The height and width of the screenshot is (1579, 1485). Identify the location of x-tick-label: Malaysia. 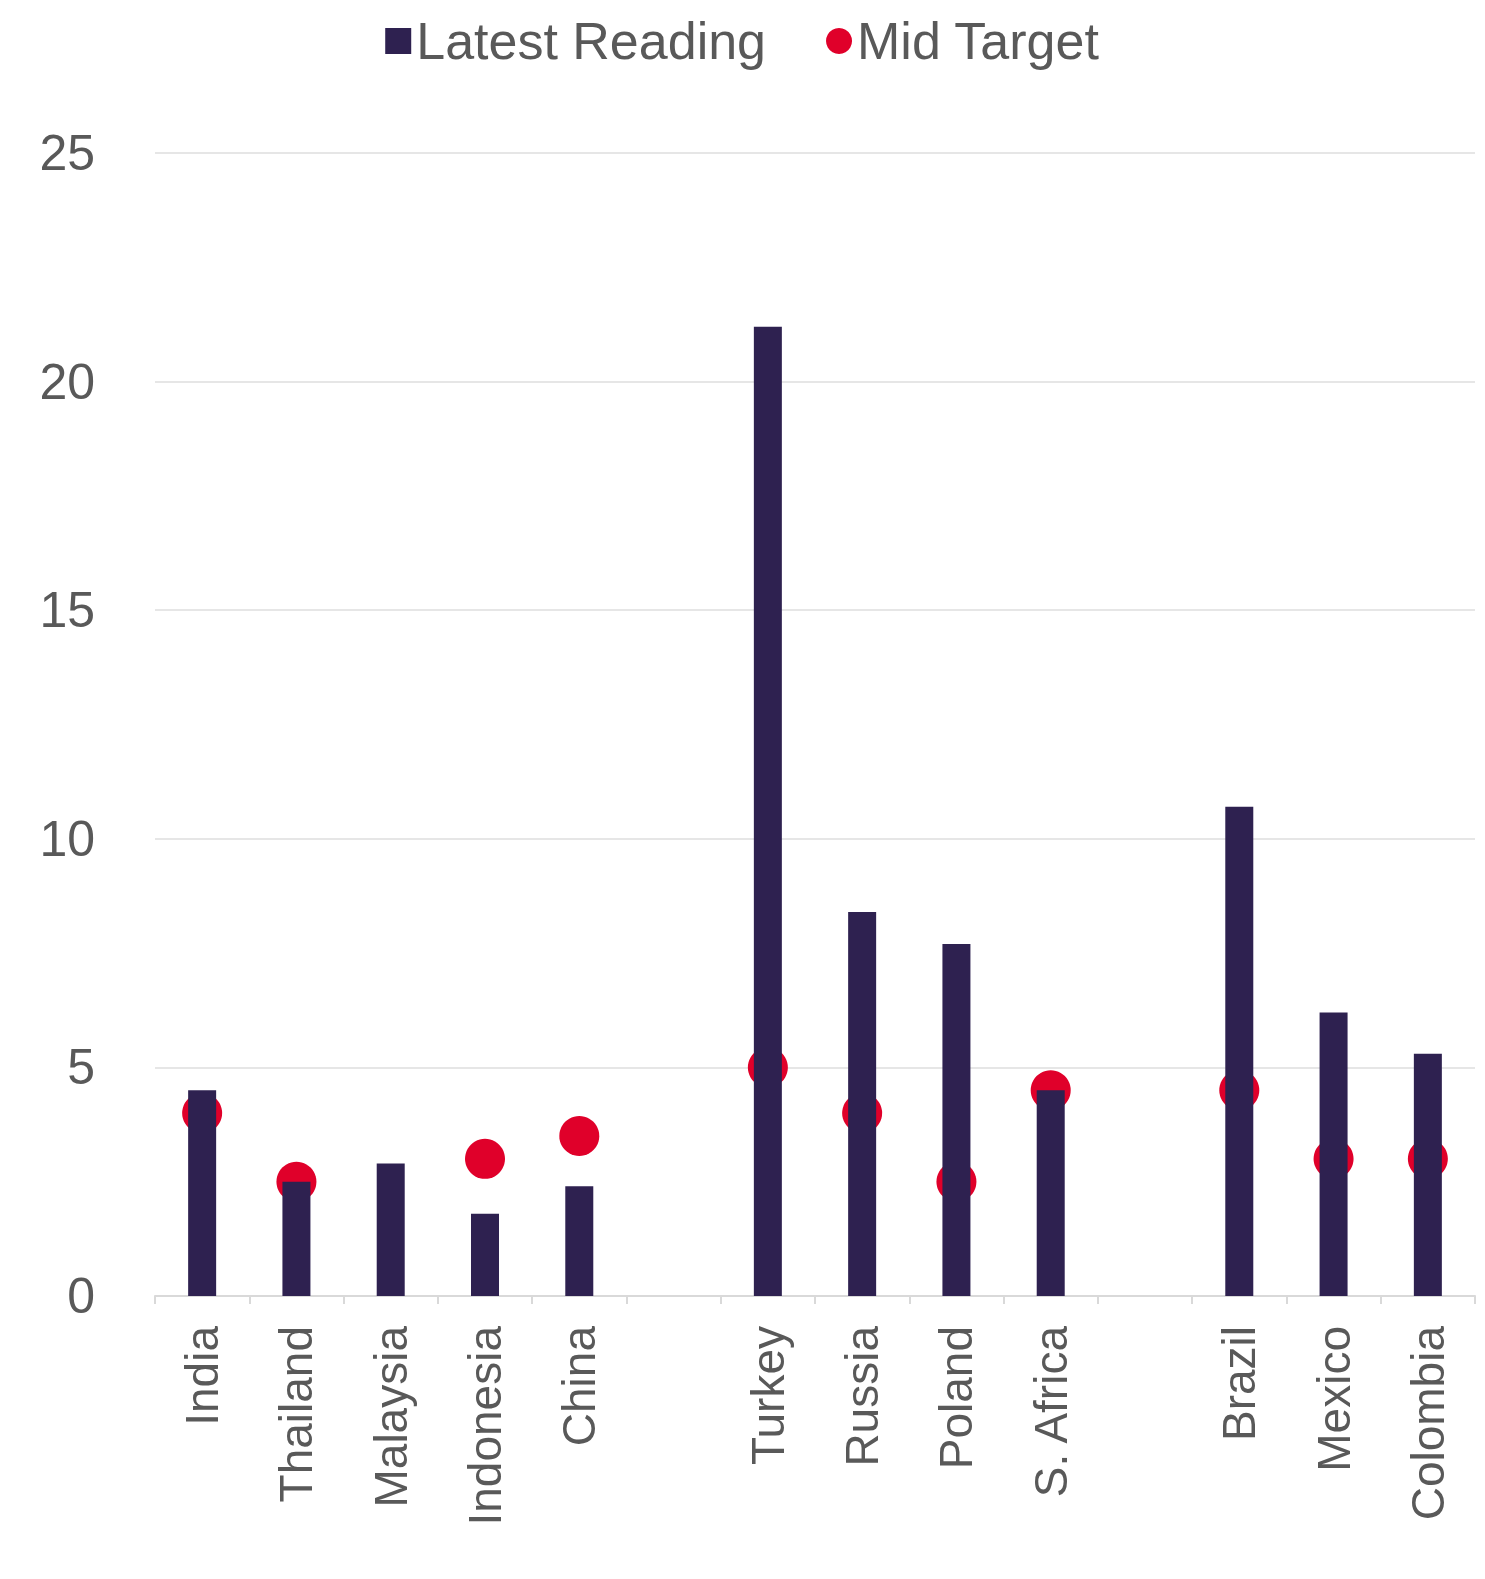
(390, 1416).